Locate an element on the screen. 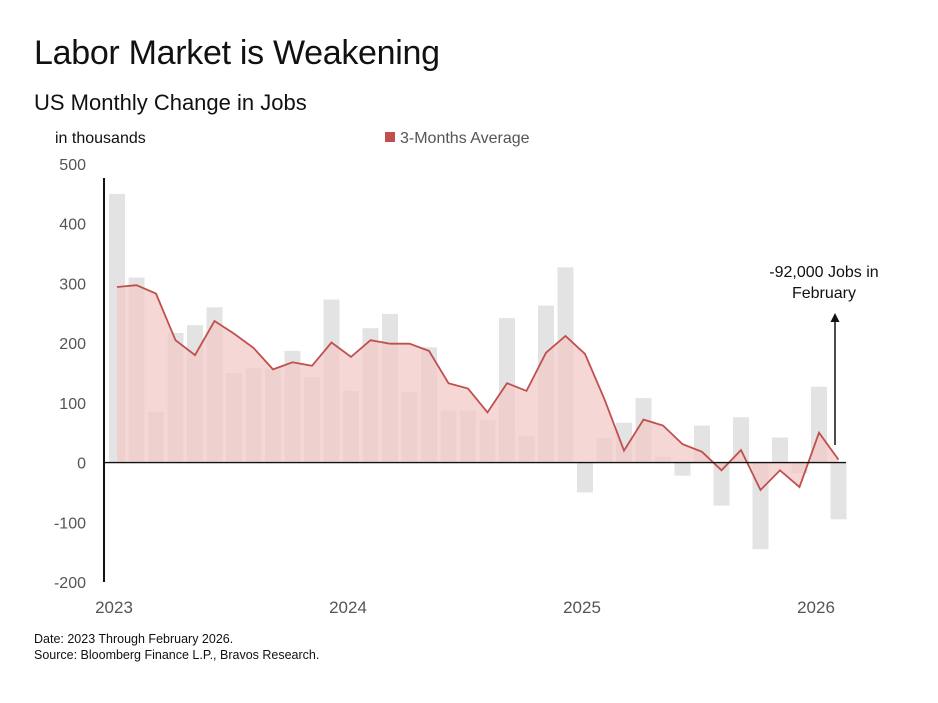 This screenshot has height=703, width=938. y-tick-label: 100 is located at coordinates (72, 404).